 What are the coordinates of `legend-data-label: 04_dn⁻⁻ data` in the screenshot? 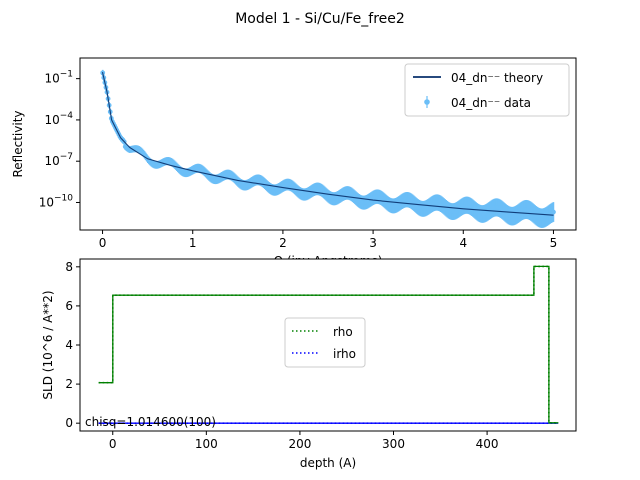 It's located at (491, 103).